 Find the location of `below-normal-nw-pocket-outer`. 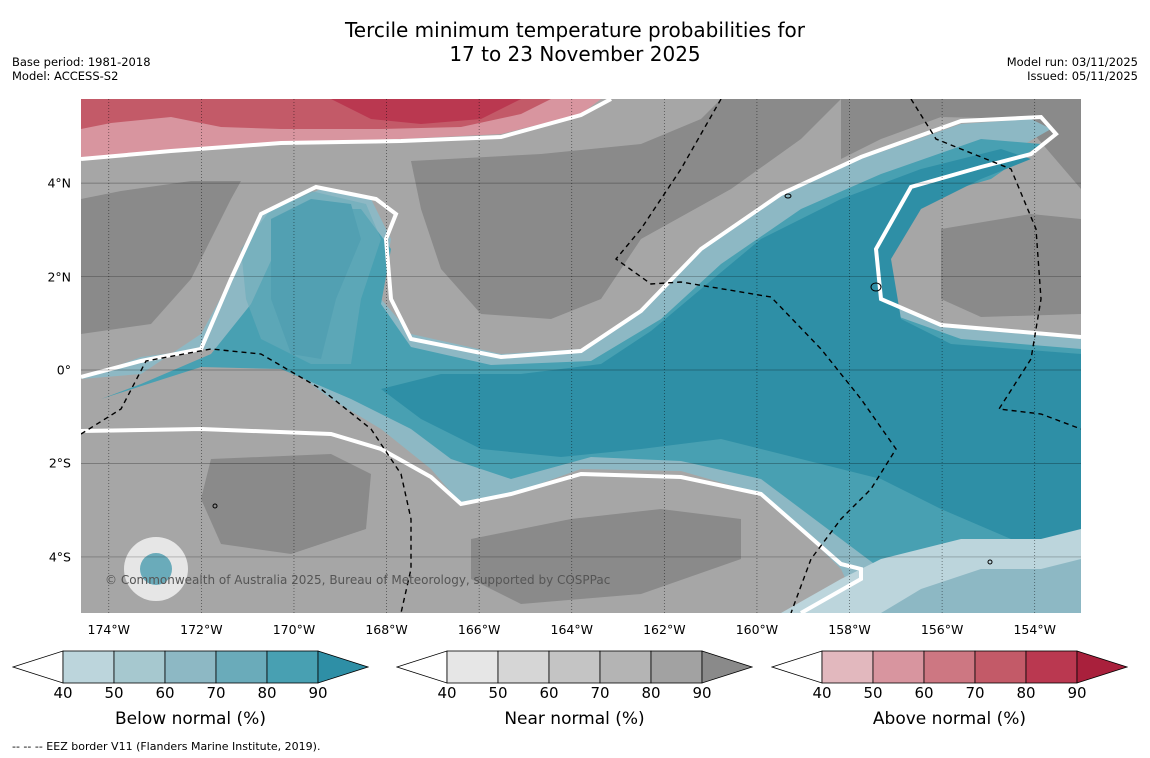

below-normal-nw-pocket-outer is located at coordinates (311, 277).